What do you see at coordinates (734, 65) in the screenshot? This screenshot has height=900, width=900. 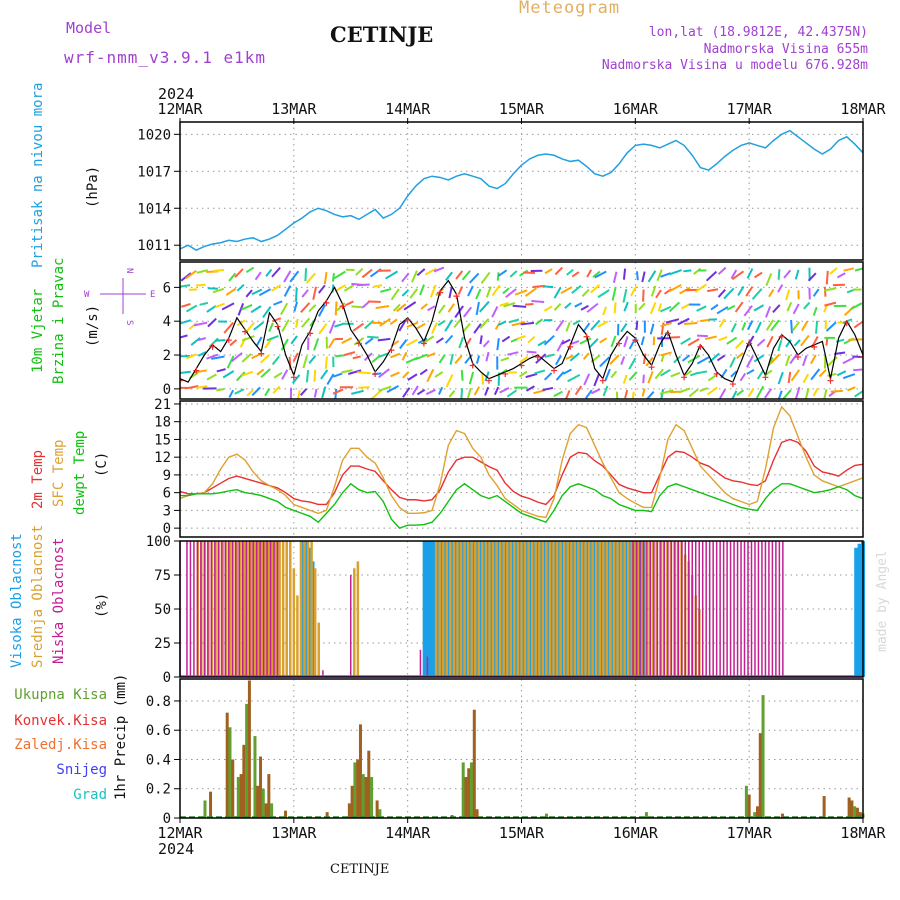 I see `model-elevation-text: Nadmorska Visina u modelu 676.928m` at bounding box center [734, 65].